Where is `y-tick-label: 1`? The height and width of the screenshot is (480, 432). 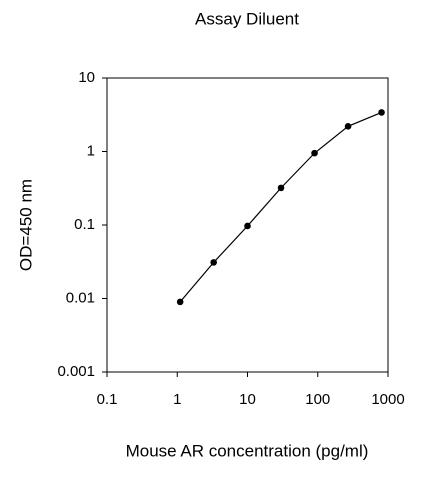 y-tick-label: 1 is located at coordinates (91, 150).